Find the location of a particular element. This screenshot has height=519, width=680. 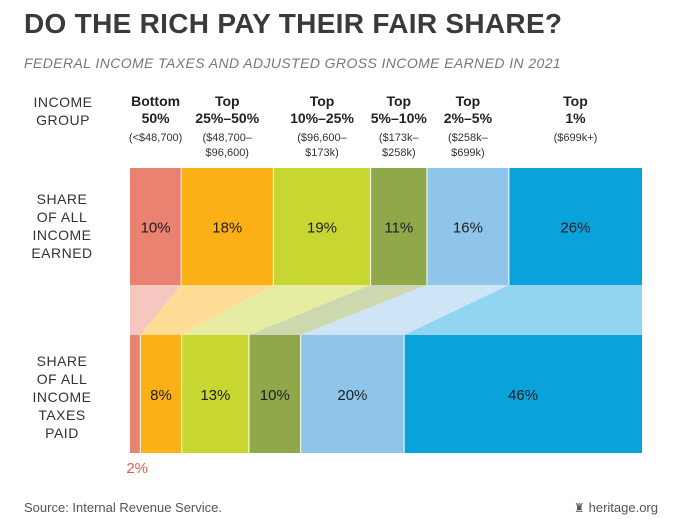

taxes-paid-value-label: 13% is located at coordinates (215, 395).